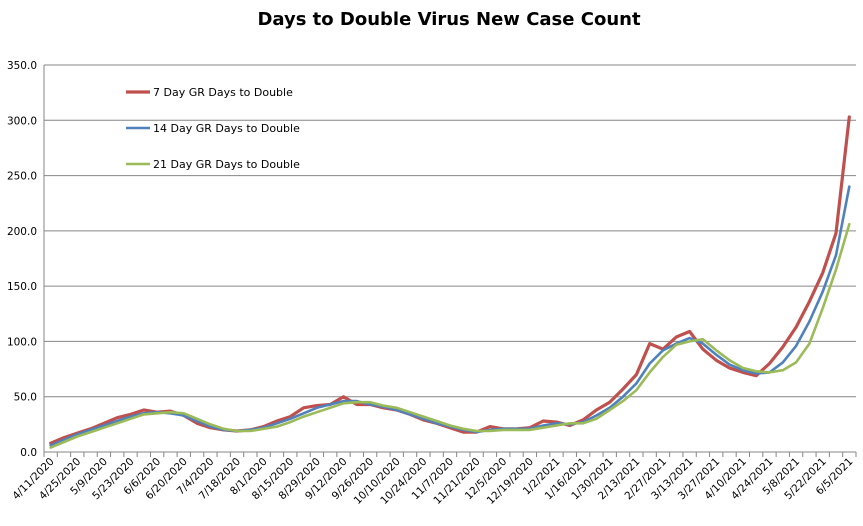 This screenshot has height=526, width=863. What do you see at coordinates (22, 121) in the screenshot?
I see `y-tick-label: 300.0` at bounding box center [22, 121].